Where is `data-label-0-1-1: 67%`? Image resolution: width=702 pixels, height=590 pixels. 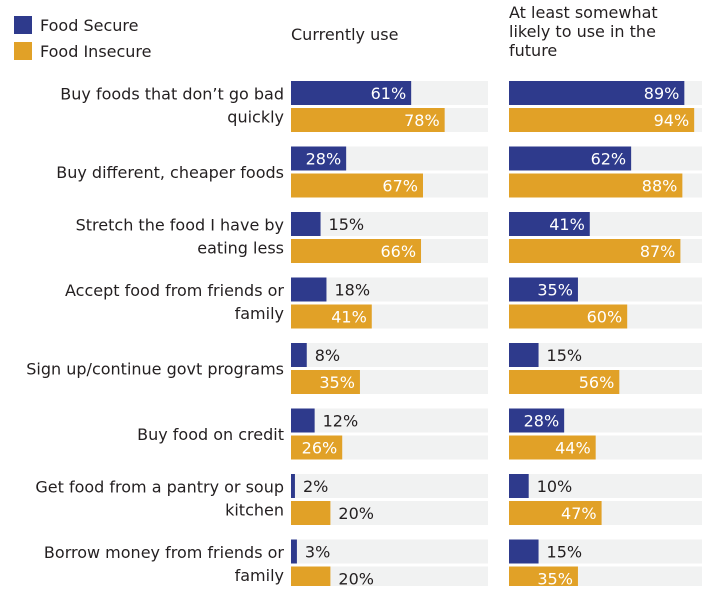 data-label-0-1-1: 67% is located at coordinates (400, 186).